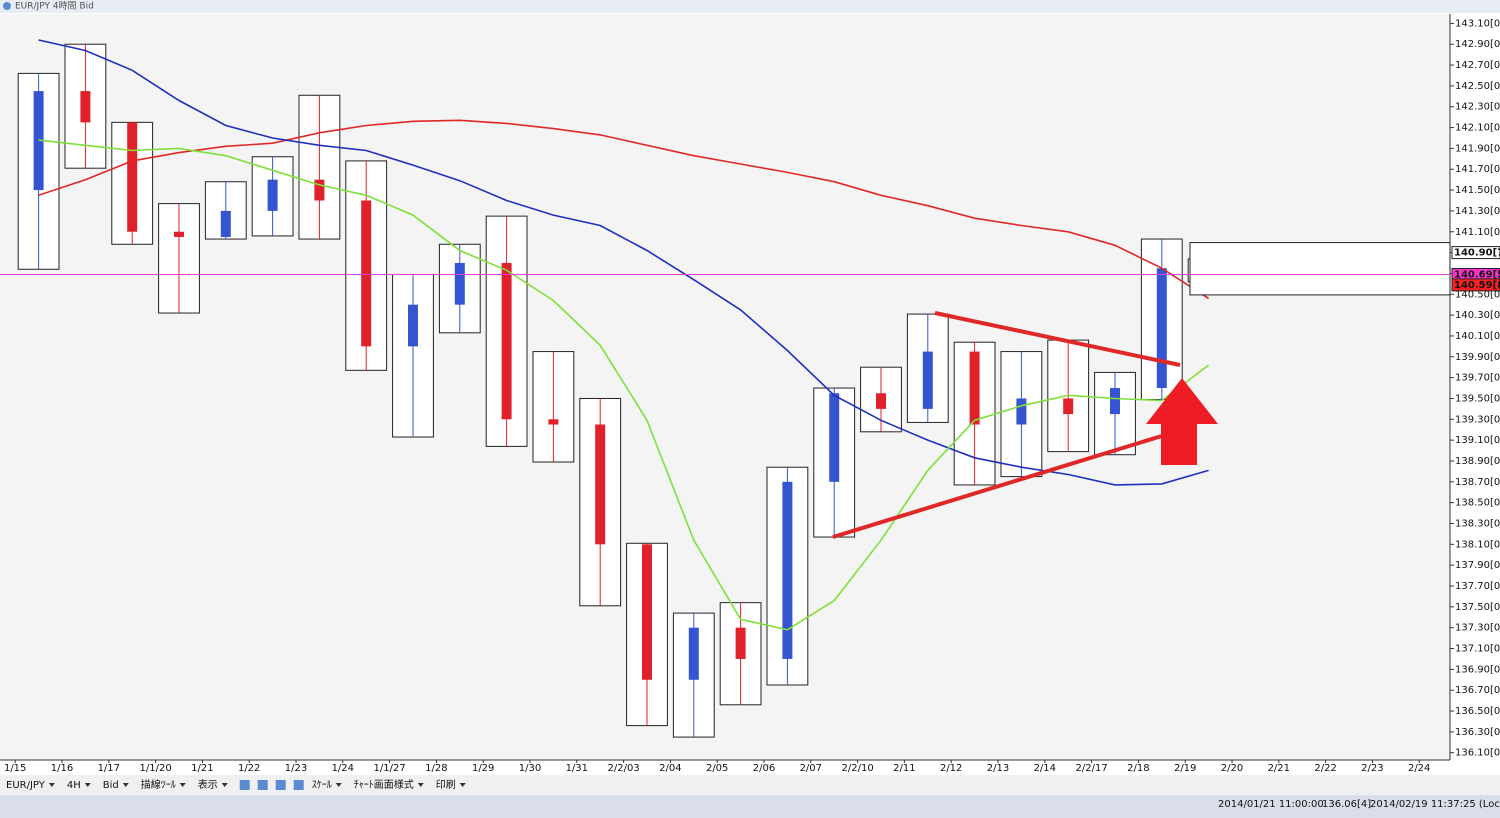 This screenshot has width=1500, height=818. I want to click on y-tick-label: 139.10[0], so click(1477, 440).